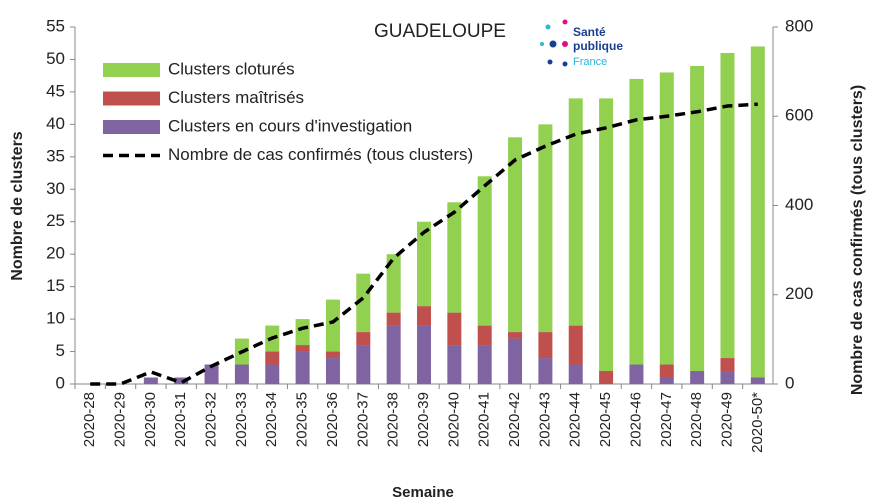  What do you see at coordinates (119, 419) in the screenshot?
I see `x-tick-label: 2020-29` at bounding box center [119, 419].